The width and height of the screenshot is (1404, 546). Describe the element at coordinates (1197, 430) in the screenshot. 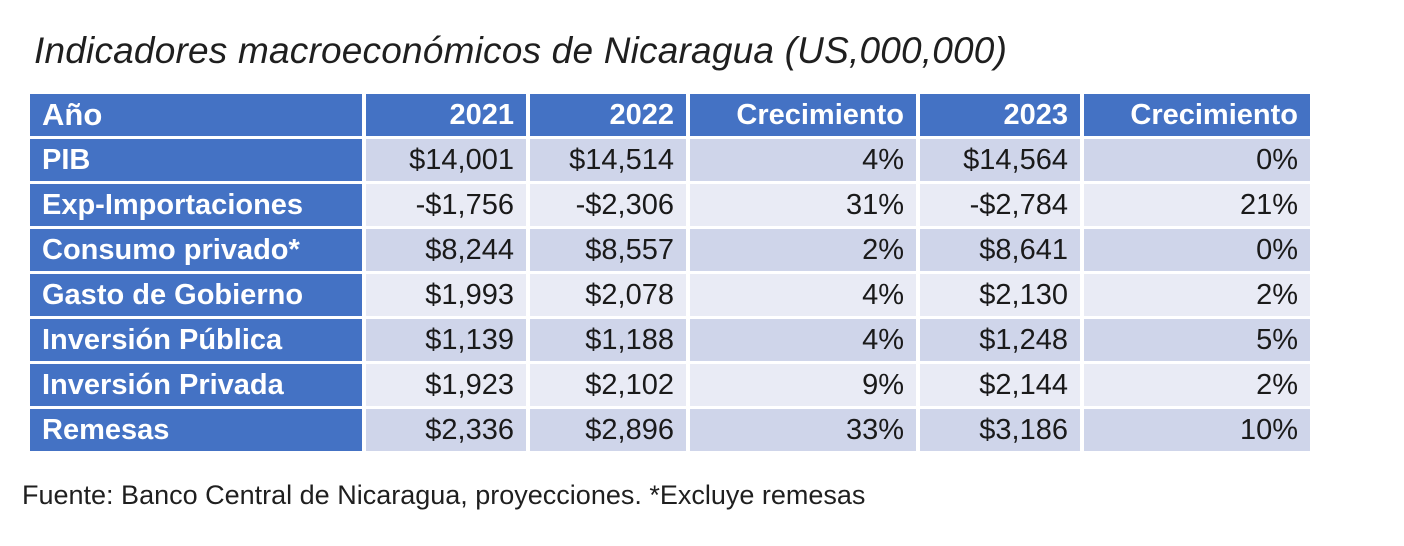

I see `cell-growth-2023: 10%` at that location.